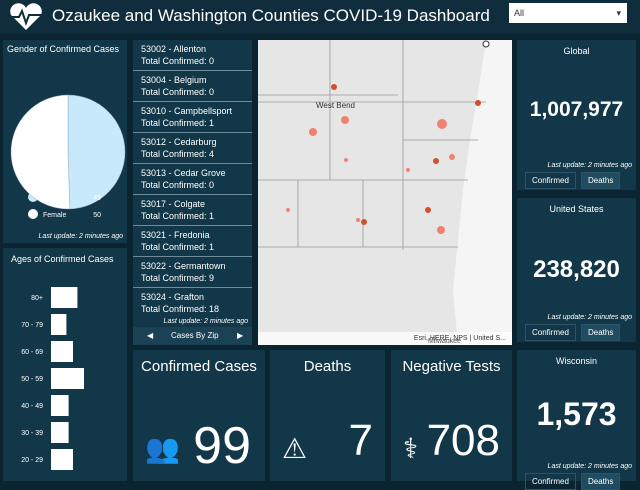  I want to click on zip-name: 53012 - Cedarburg, so click(179, 142).